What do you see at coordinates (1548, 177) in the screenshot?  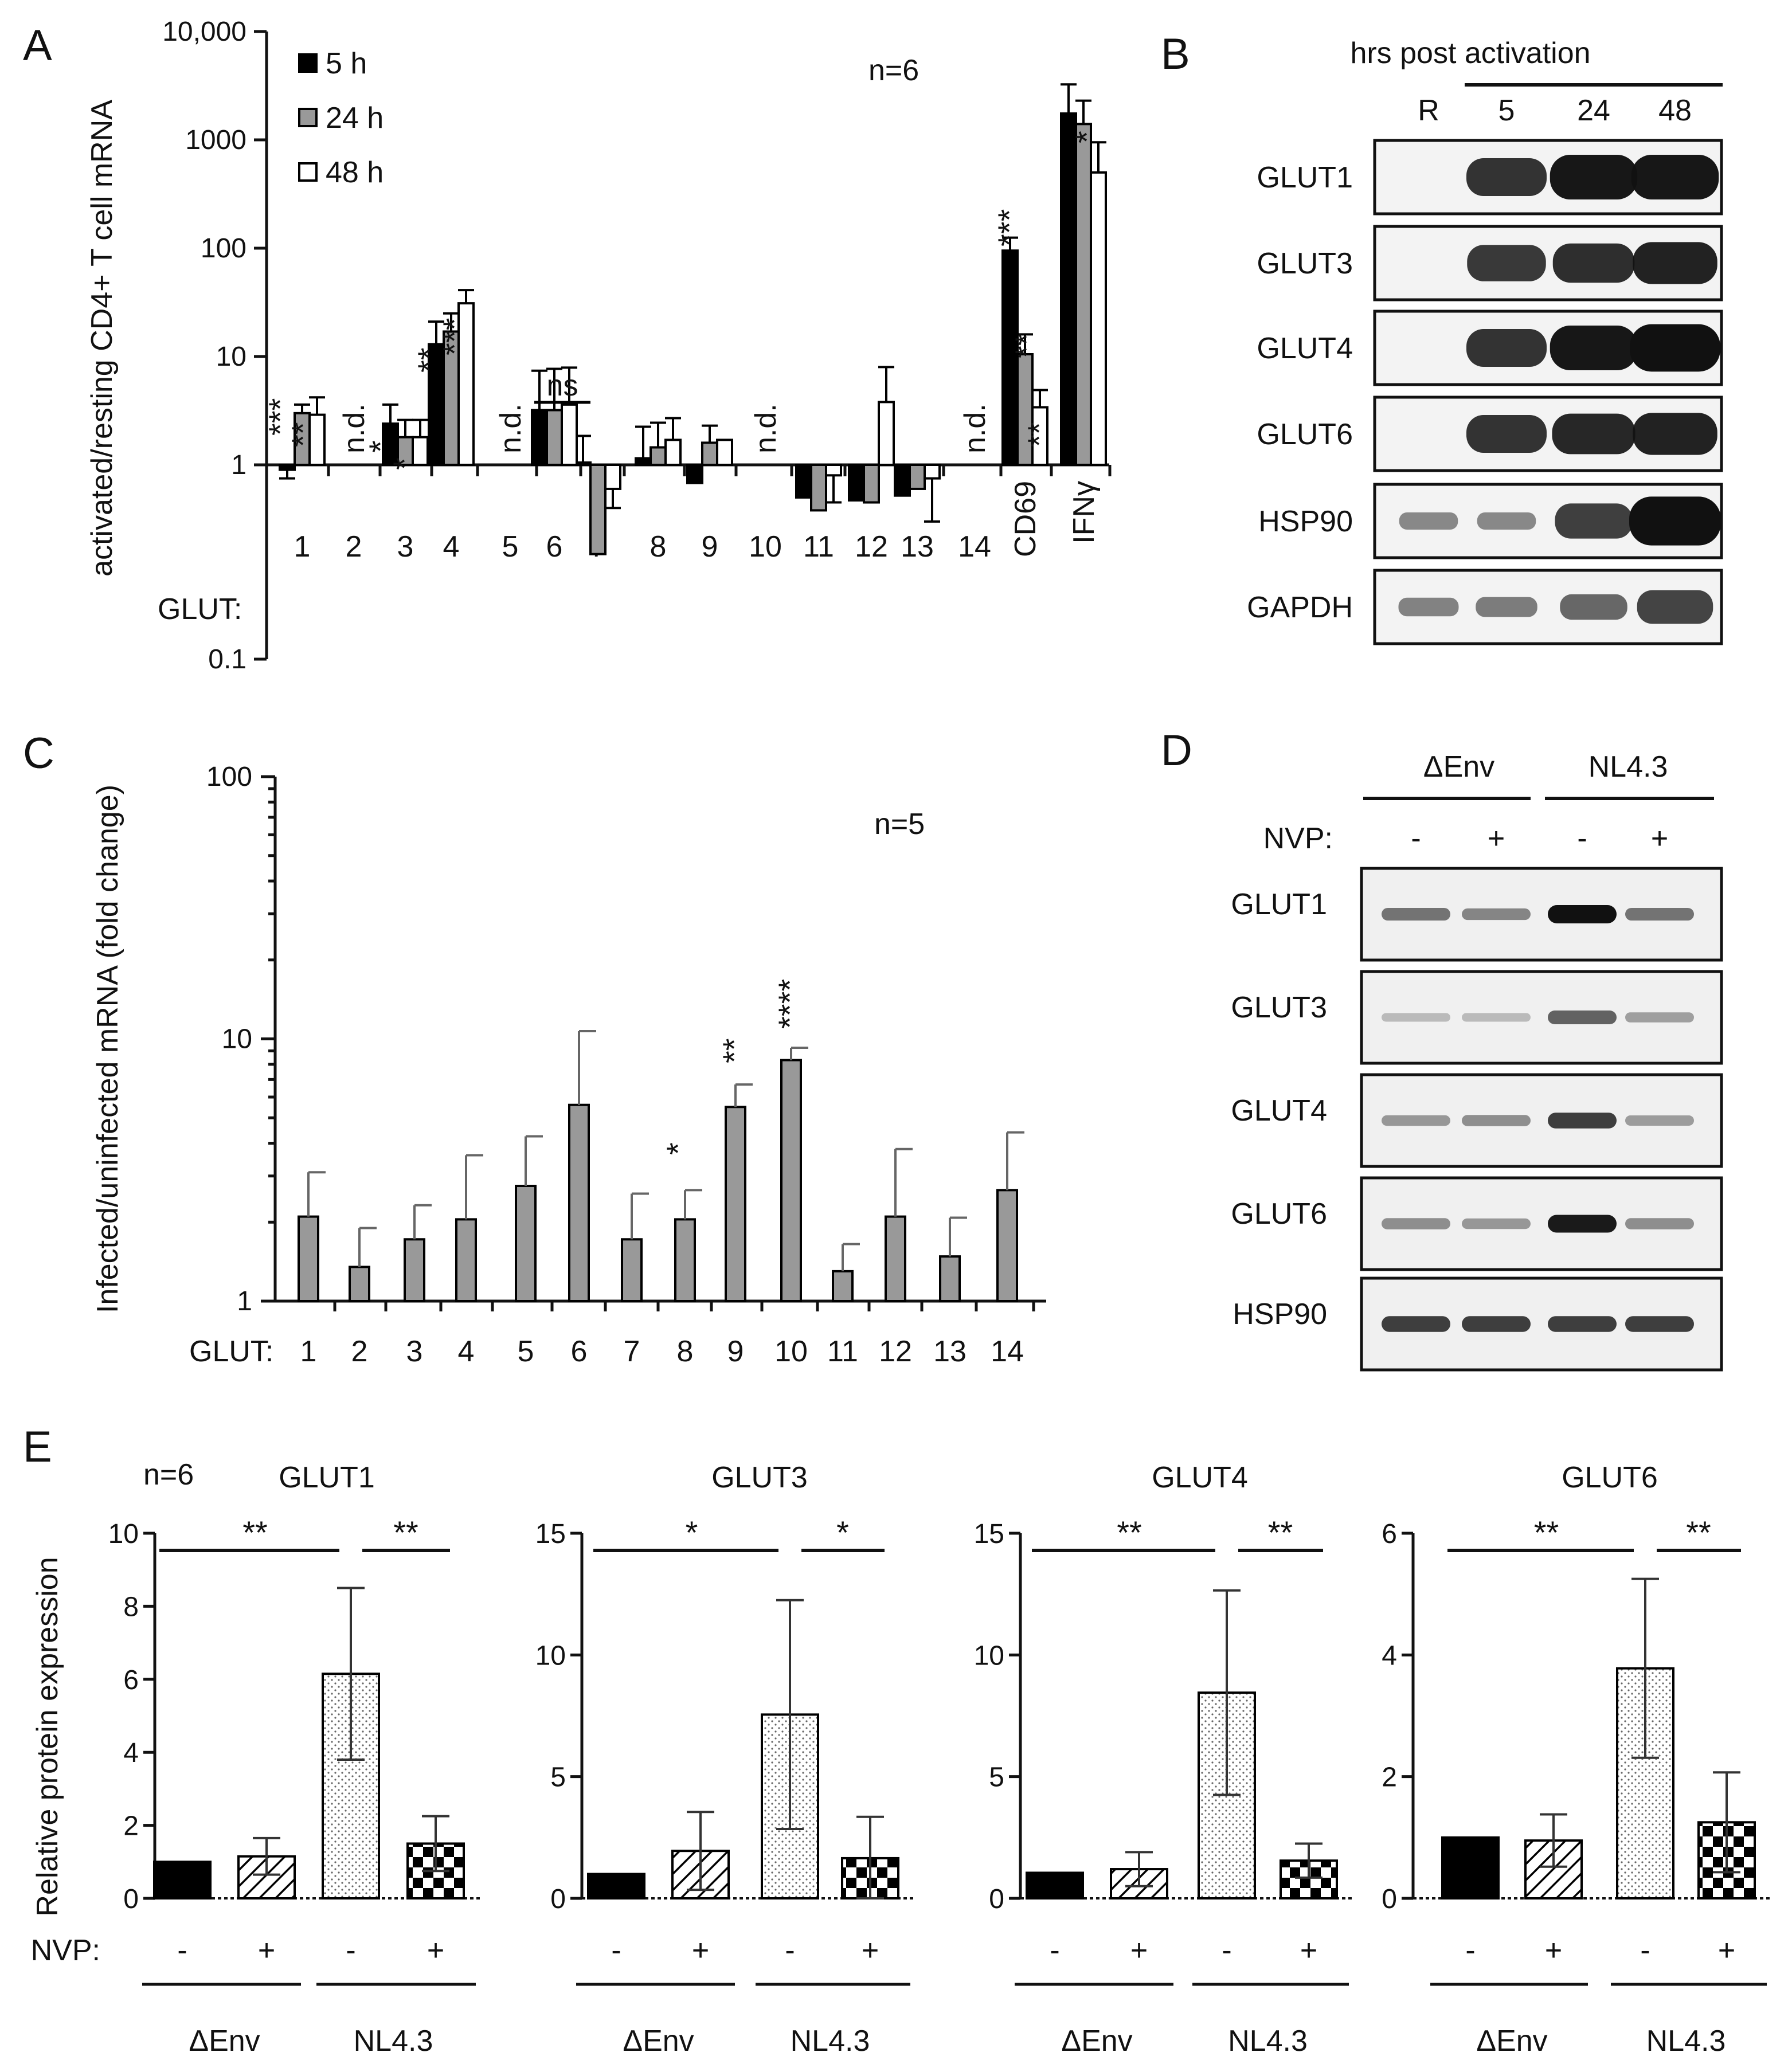 I see `panel-b-blot-GLUT1` at bounding box center [1548, 177].